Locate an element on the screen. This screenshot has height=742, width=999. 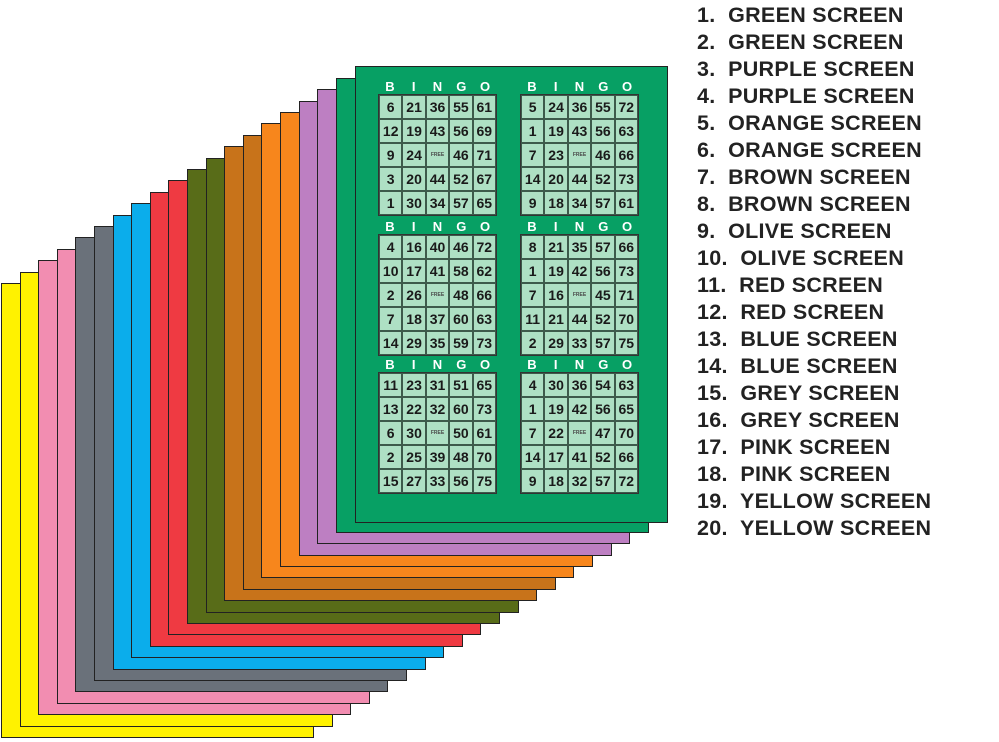
bingo-number-cell: 31 is located at coordinates (437, 385).